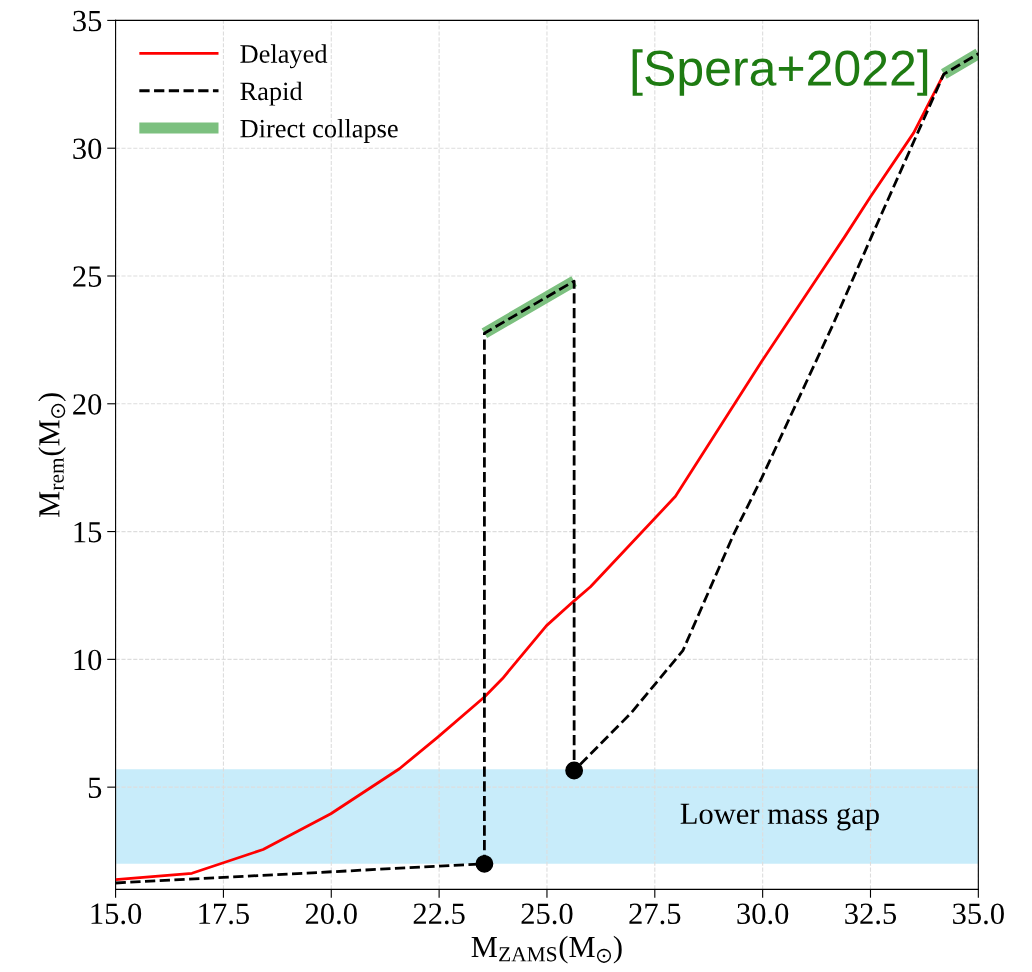  Describe the element at coordinates (87, 404) in the screenshot. I see `y-tick-label: 20` at that location.